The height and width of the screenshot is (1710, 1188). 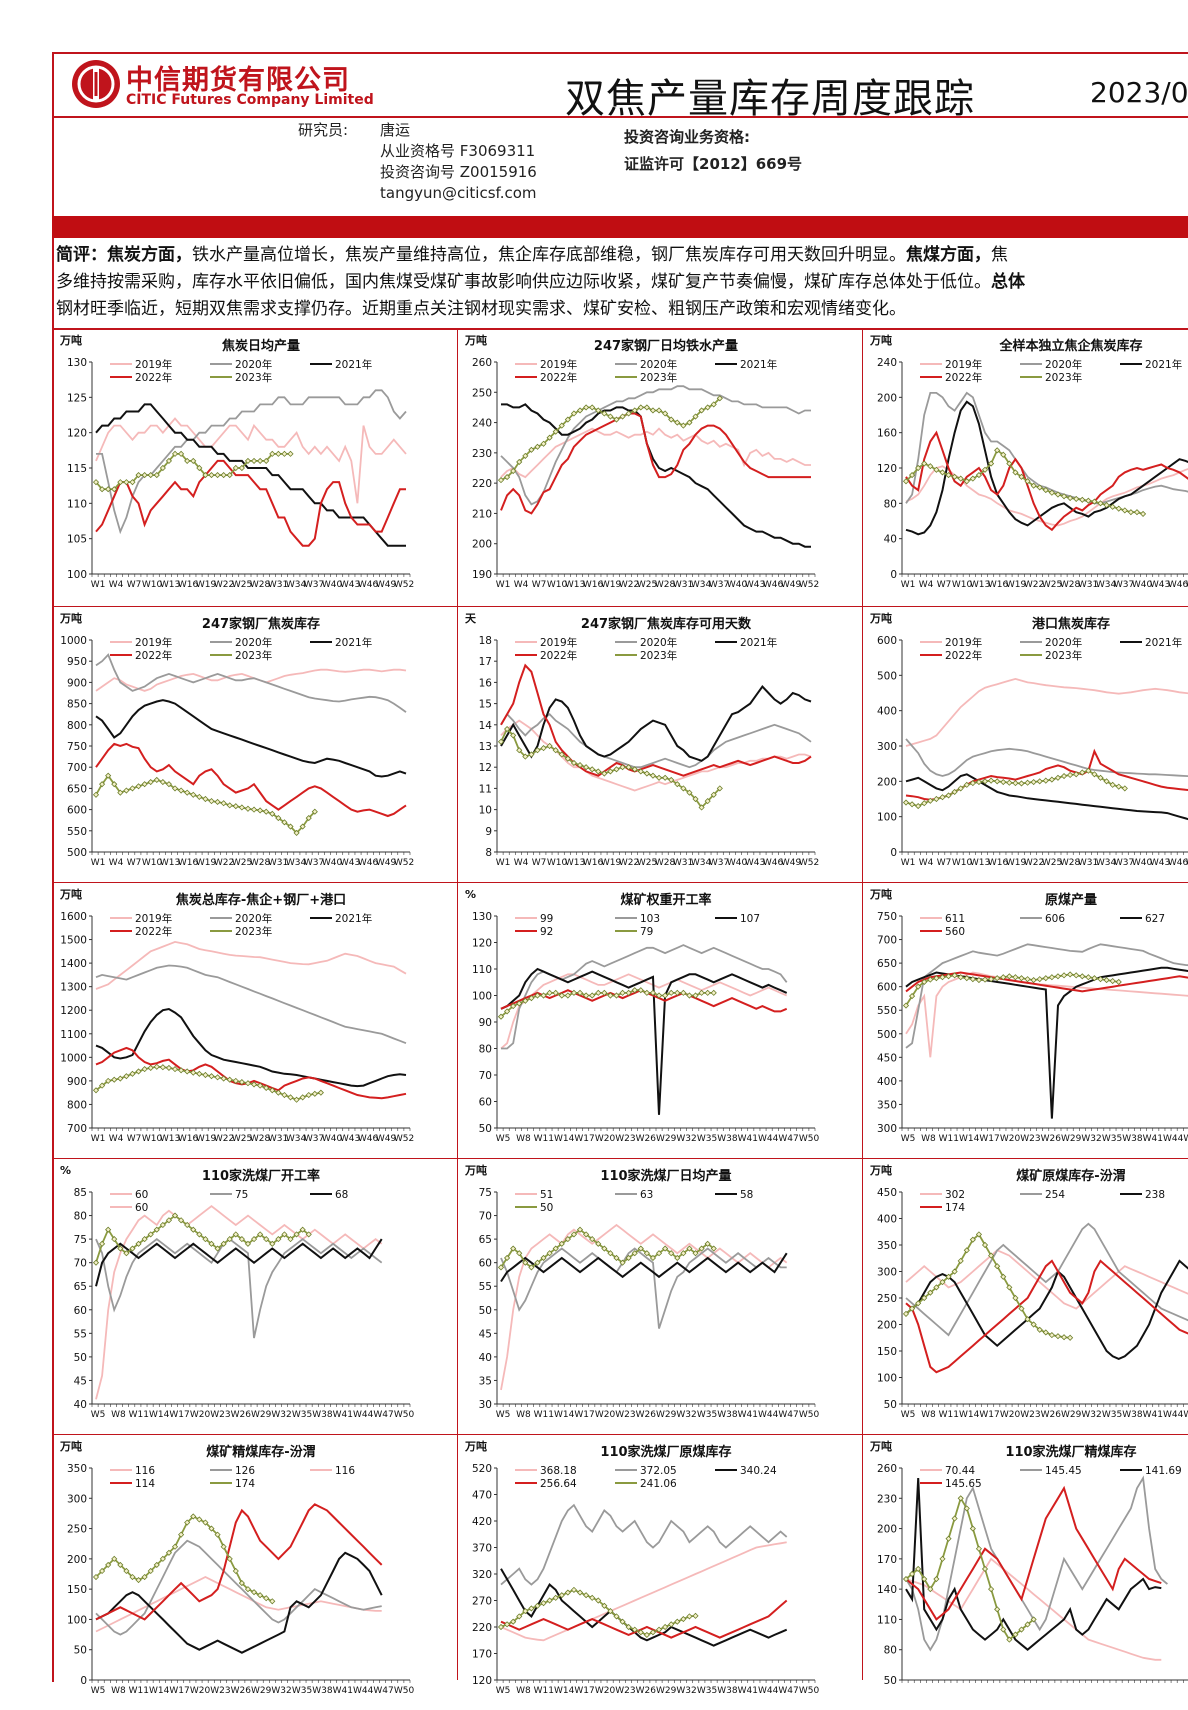 What do you see at coordinates (646, 1471) in the screenshot?
I see `legend-item: 372.05` at bounding box center [646, 1471].